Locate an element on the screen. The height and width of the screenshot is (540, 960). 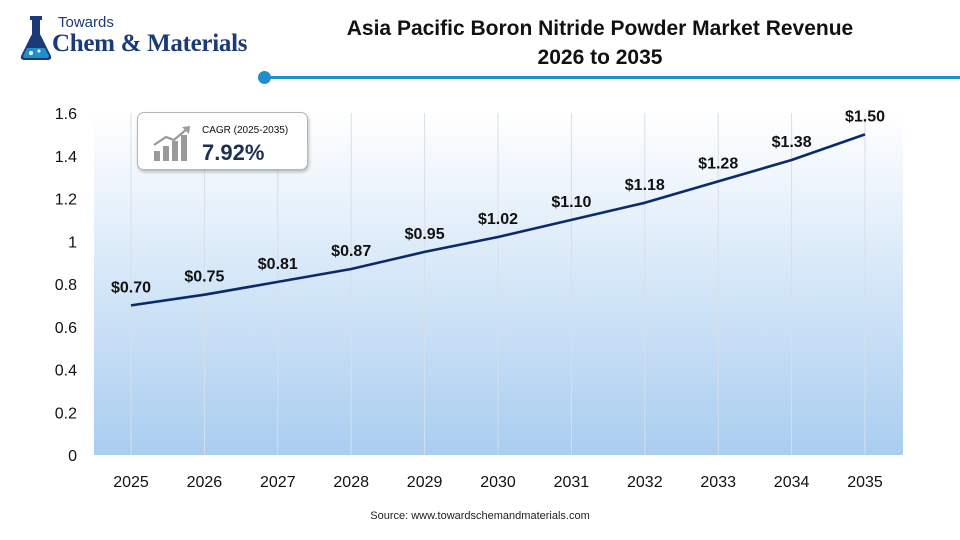
flask-icon is located at coordinates (36, 38).